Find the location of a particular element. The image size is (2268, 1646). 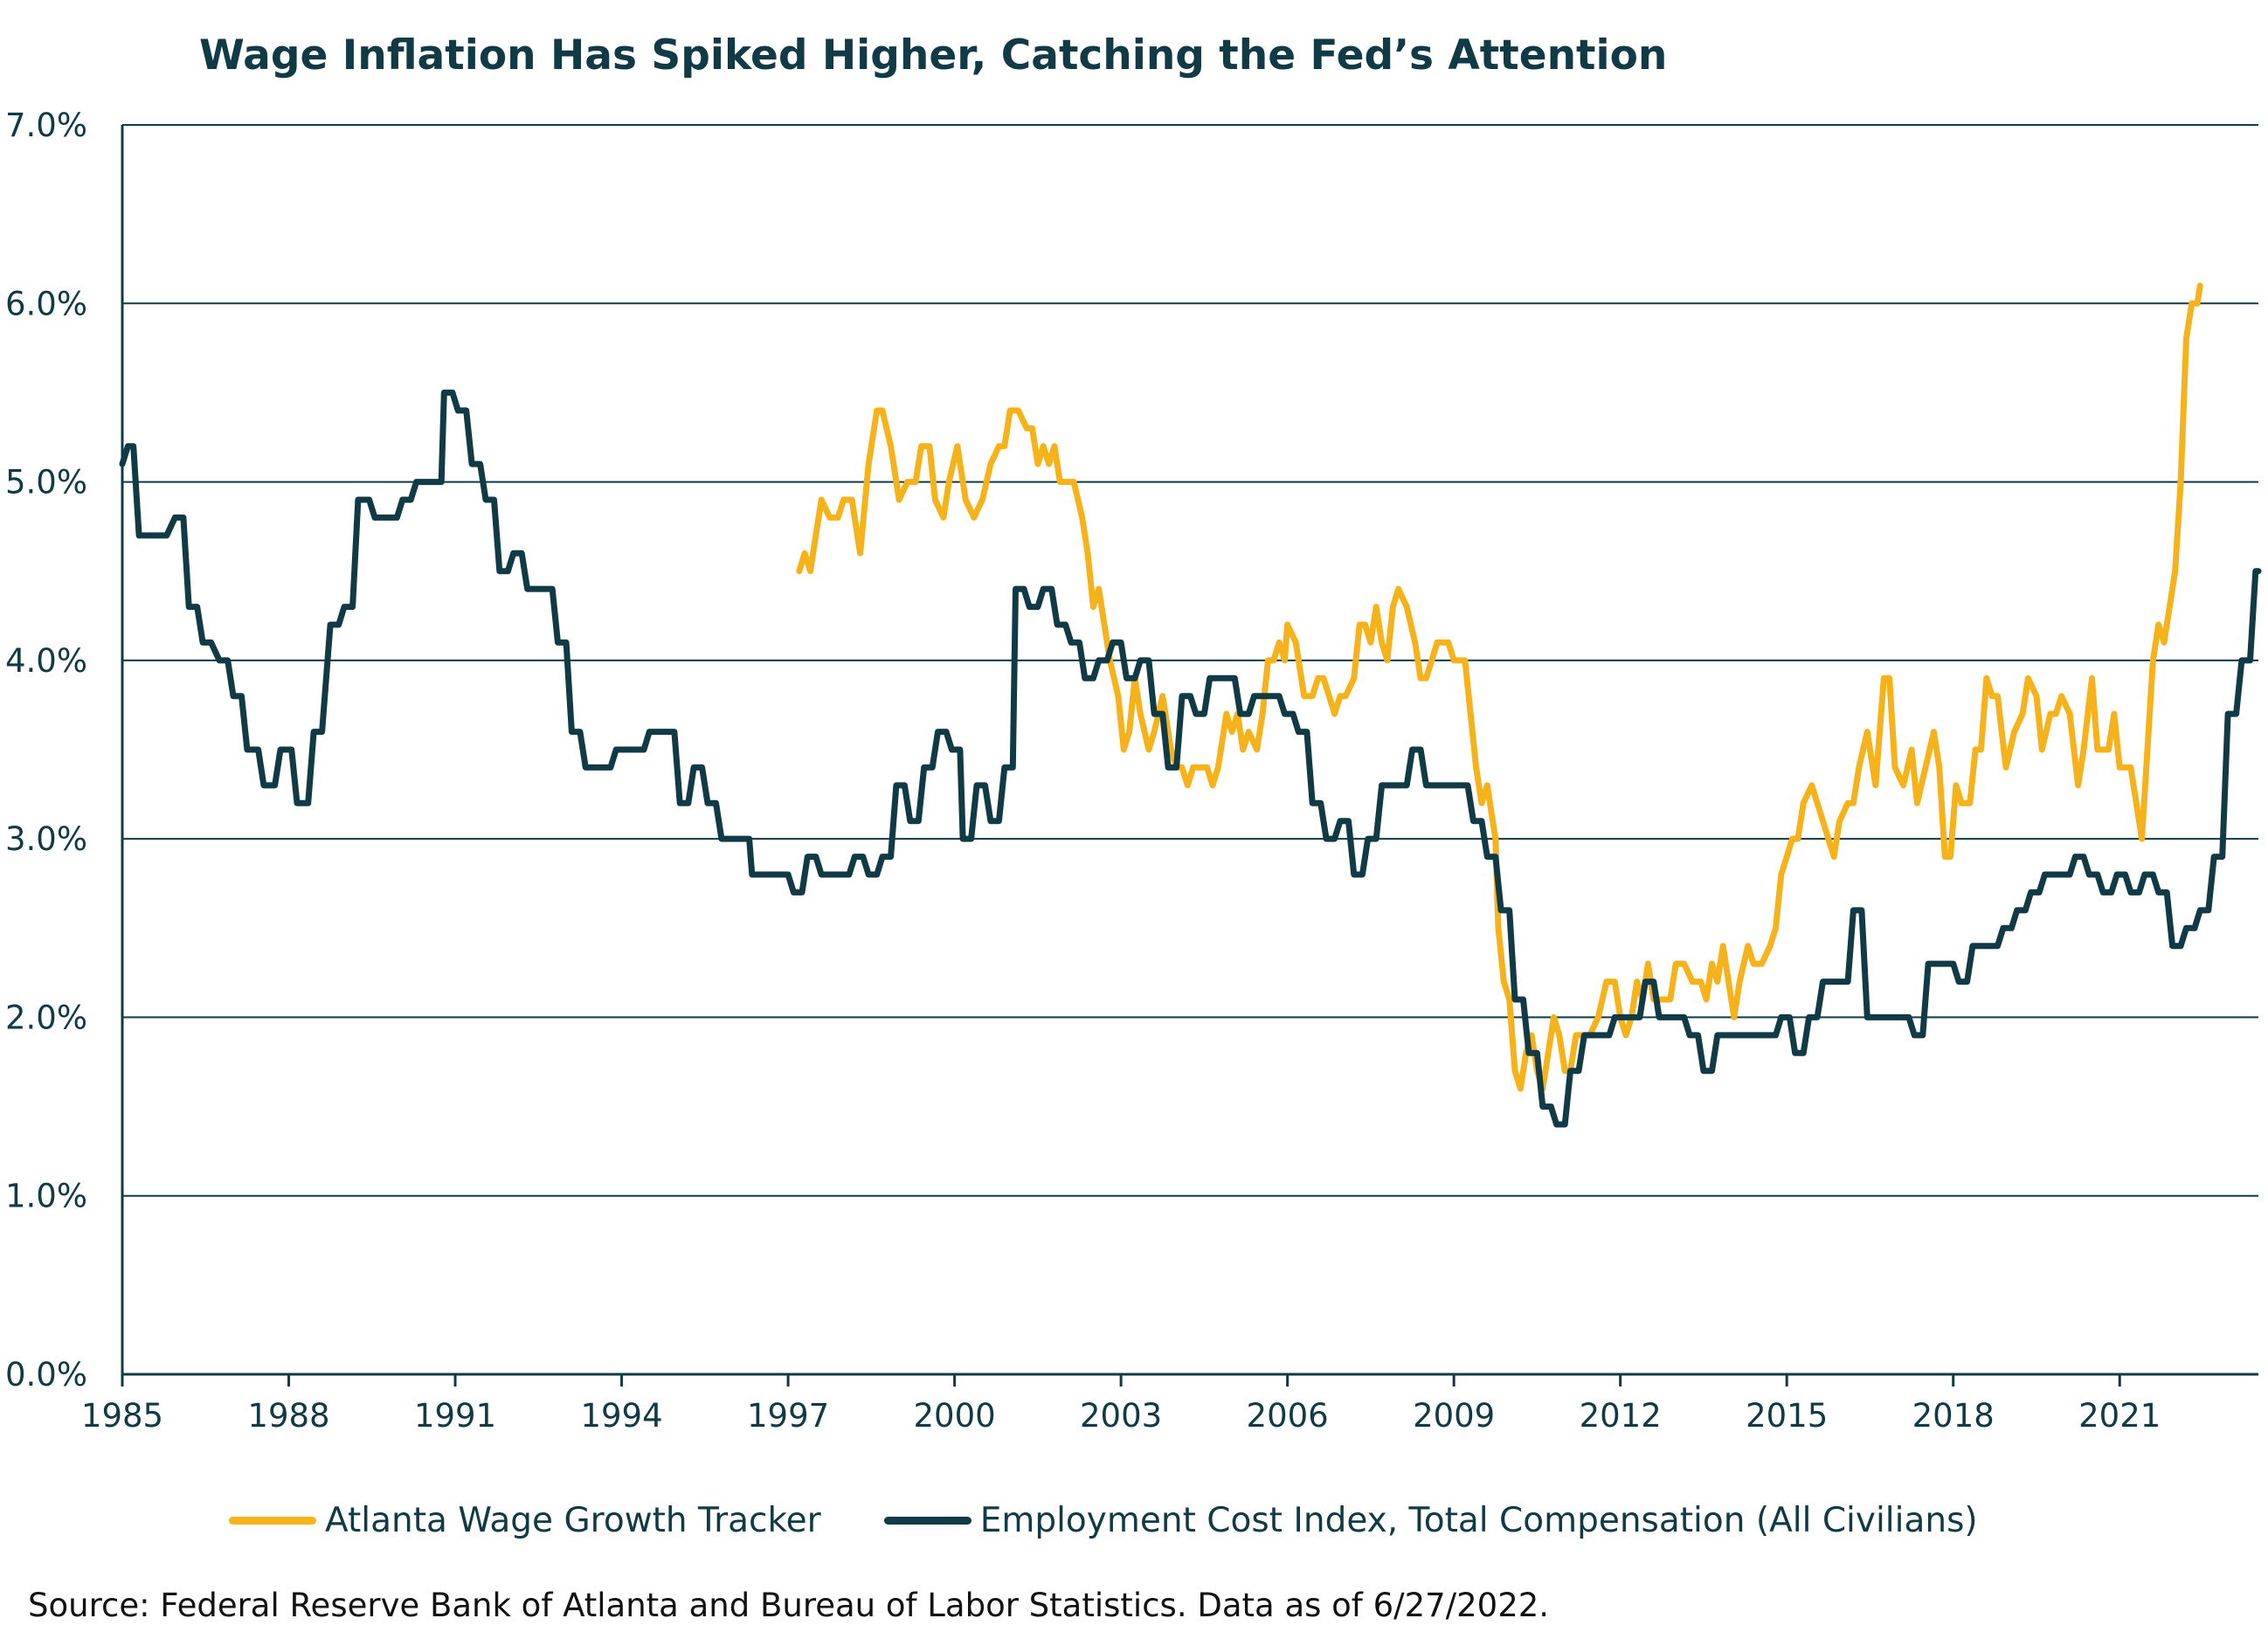

x-tick-label: 1997 is located at coordinates (788, 1416).